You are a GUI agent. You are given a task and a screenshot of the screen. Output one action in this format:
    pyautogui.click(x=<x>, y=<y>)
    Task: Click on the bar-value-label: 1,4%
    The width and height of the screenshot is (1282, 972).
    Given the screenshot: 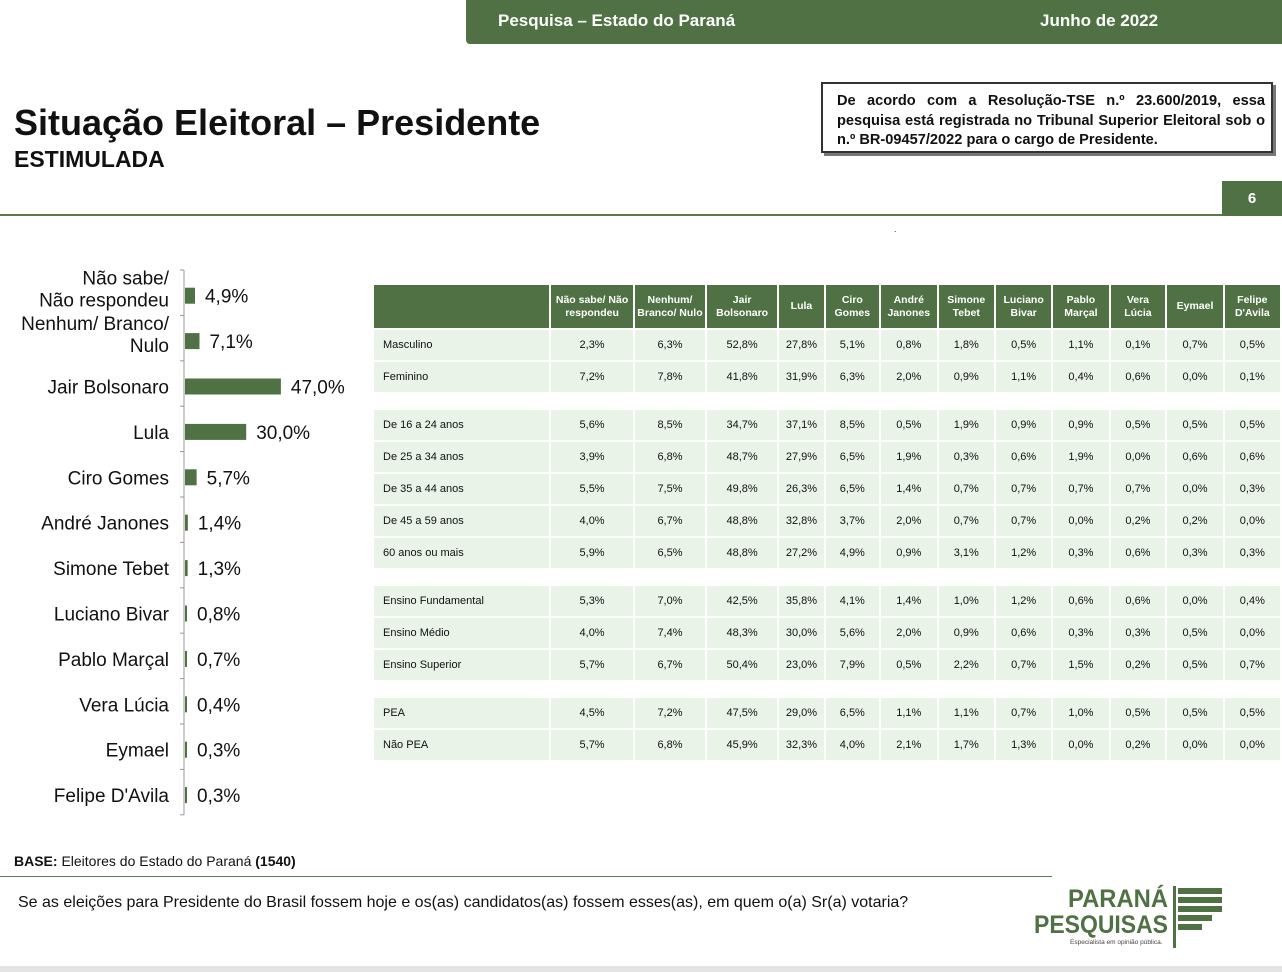 What is the action you would take?
    pyautogui.click(x=219, y=524)
    